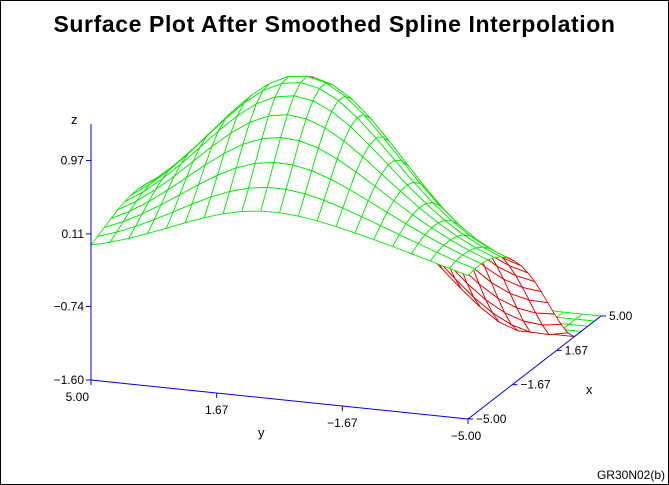 Image resolution: width=669 pixels, height=485 pixels. Describe the element at coordinates (69, 380) in the screenshot. I see `z-tick-label: −1.60` at that location.